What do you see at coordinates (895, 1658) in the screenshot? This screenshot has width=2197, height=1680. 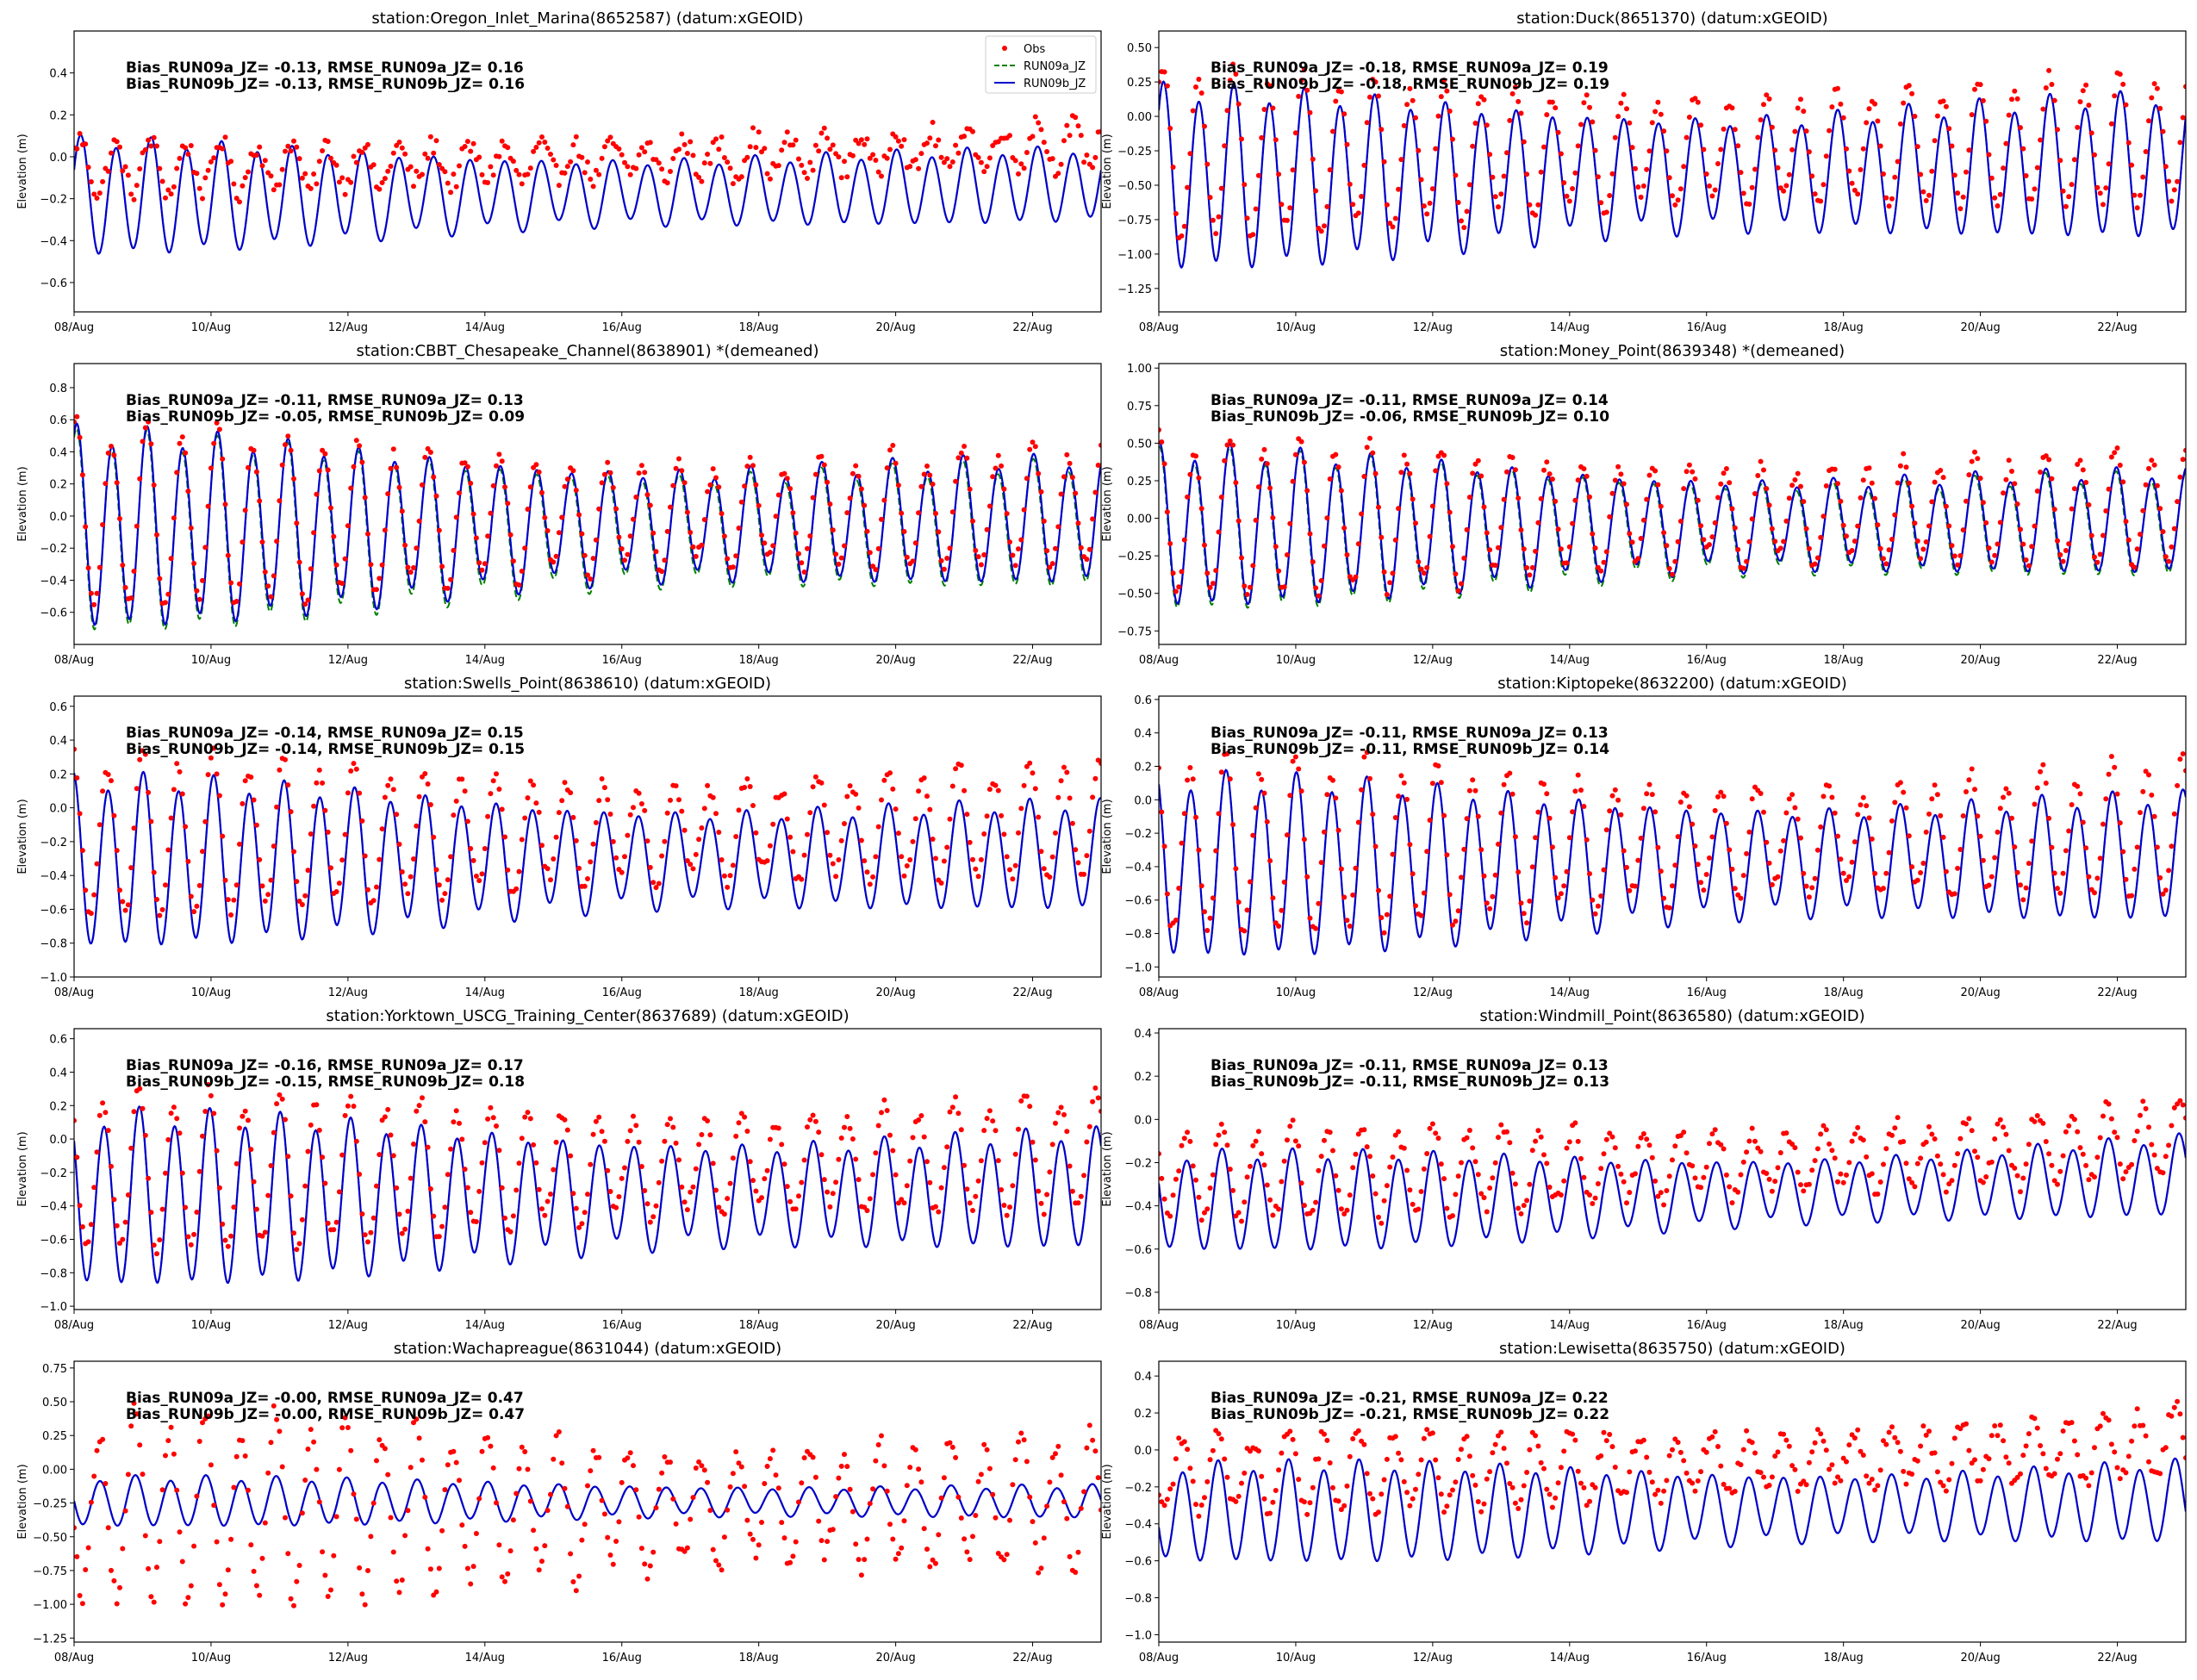 I see `x-tick-label: 20/Aug` at bounding box center [895, 1658].